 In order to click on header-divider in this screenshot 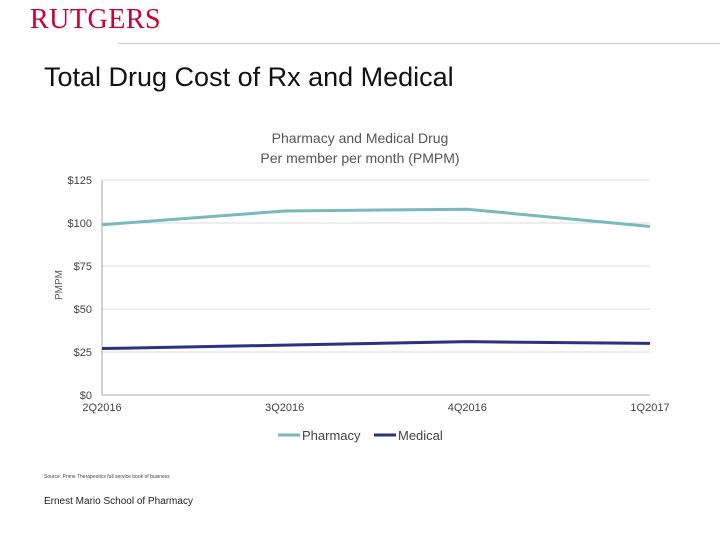, I will do `click(419, 43)`.